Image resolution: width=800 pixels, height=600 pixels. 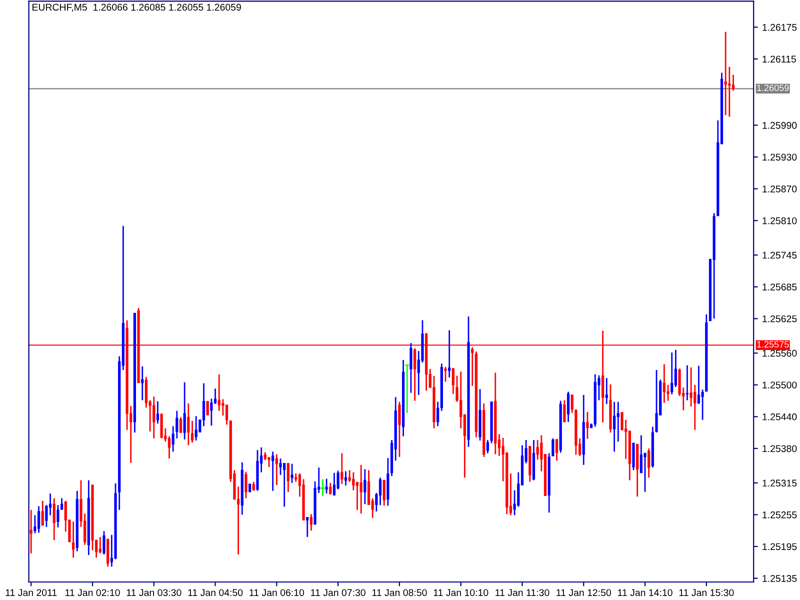 I want to click on x-tick-label: 11 Jan 02:10, so click(x=92, y=592).